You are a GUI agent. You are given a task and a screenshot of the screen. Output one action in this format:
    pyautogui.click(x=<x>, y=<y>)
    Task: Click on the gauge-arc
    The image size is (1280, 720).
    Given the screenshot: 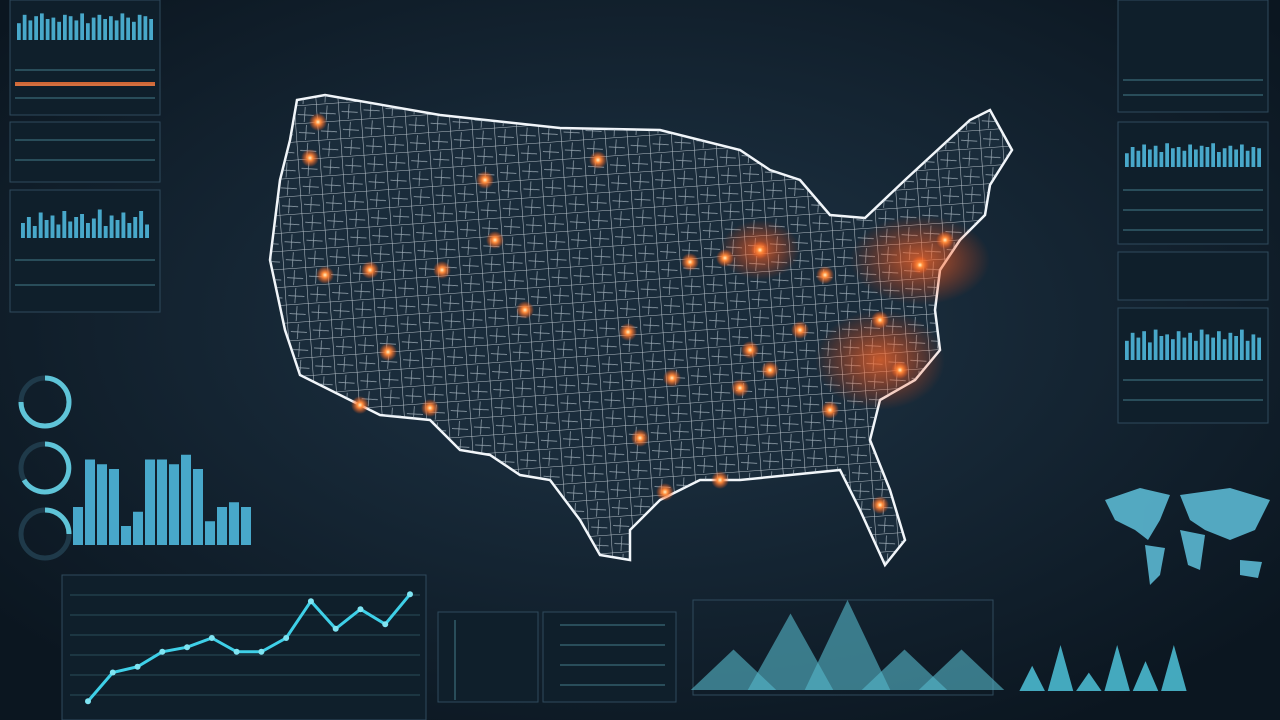 What is the action you would take?
    pyautogui.click(x=45, y=402)
    